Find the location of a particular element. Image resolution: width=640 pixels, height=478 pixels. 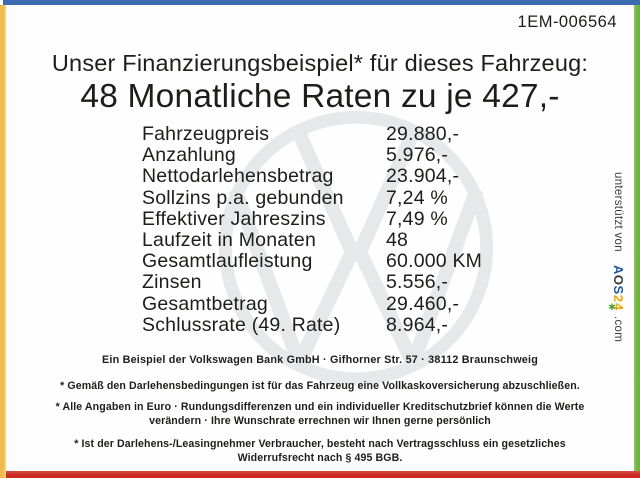

leaf-accent-icon: ✱ is located at coordinates (613, 308).